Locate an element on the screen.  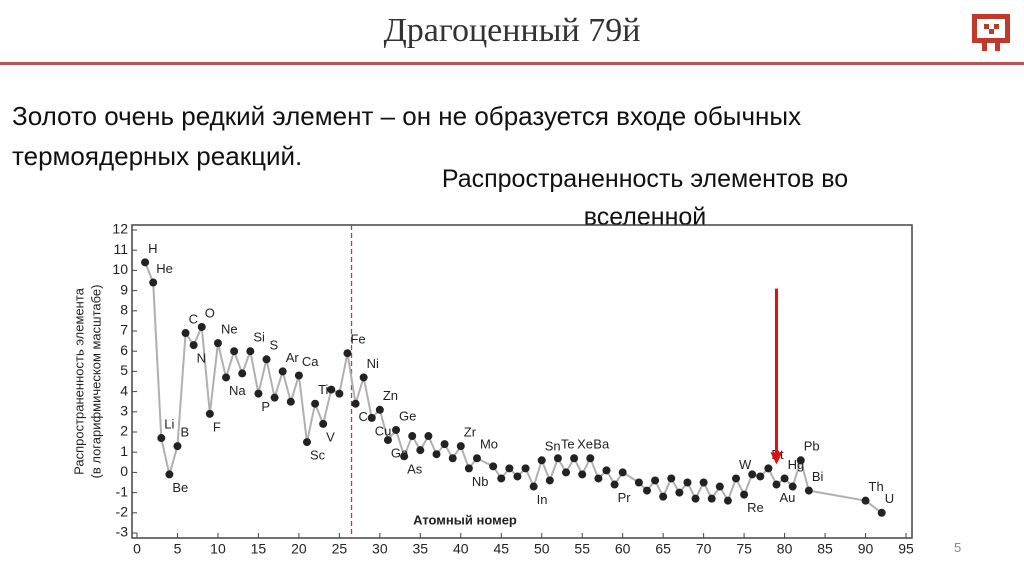
x-tick-label: 95 is located at coordinates (906, 548).